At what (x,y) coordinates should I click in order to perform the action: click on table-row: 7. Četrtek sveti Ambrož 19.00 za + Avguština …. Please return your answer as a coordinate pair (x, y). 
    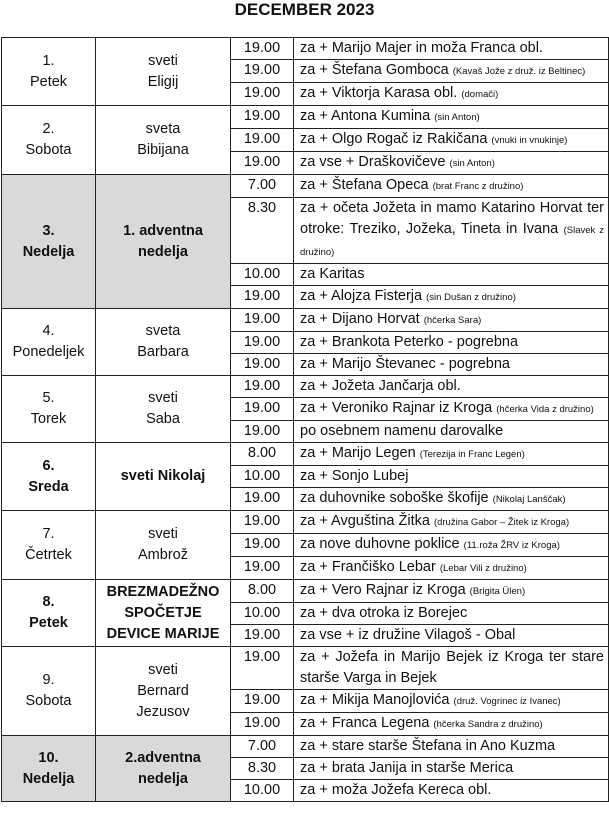
    Looking at the image, I should click on (305, 545).